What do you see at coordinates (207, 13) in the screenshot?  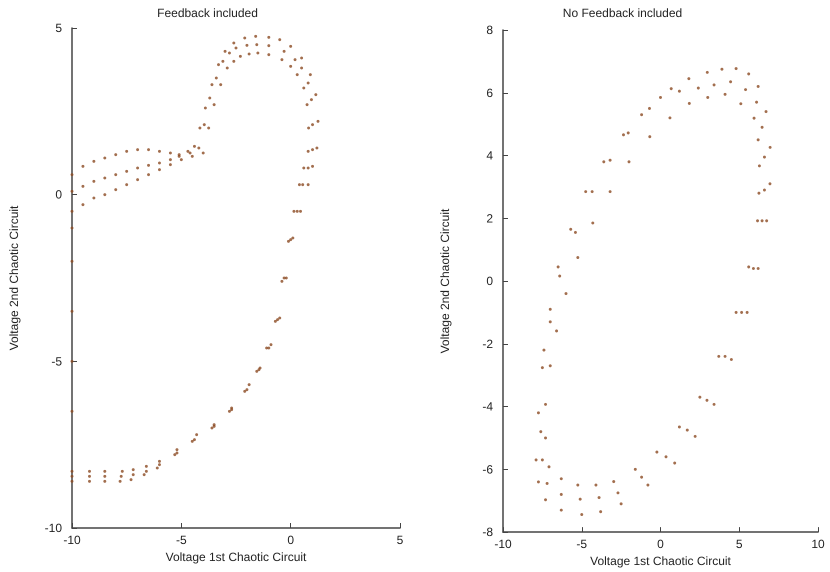 I see `chart-title: Feedback included` at bounding box center [207, 13].